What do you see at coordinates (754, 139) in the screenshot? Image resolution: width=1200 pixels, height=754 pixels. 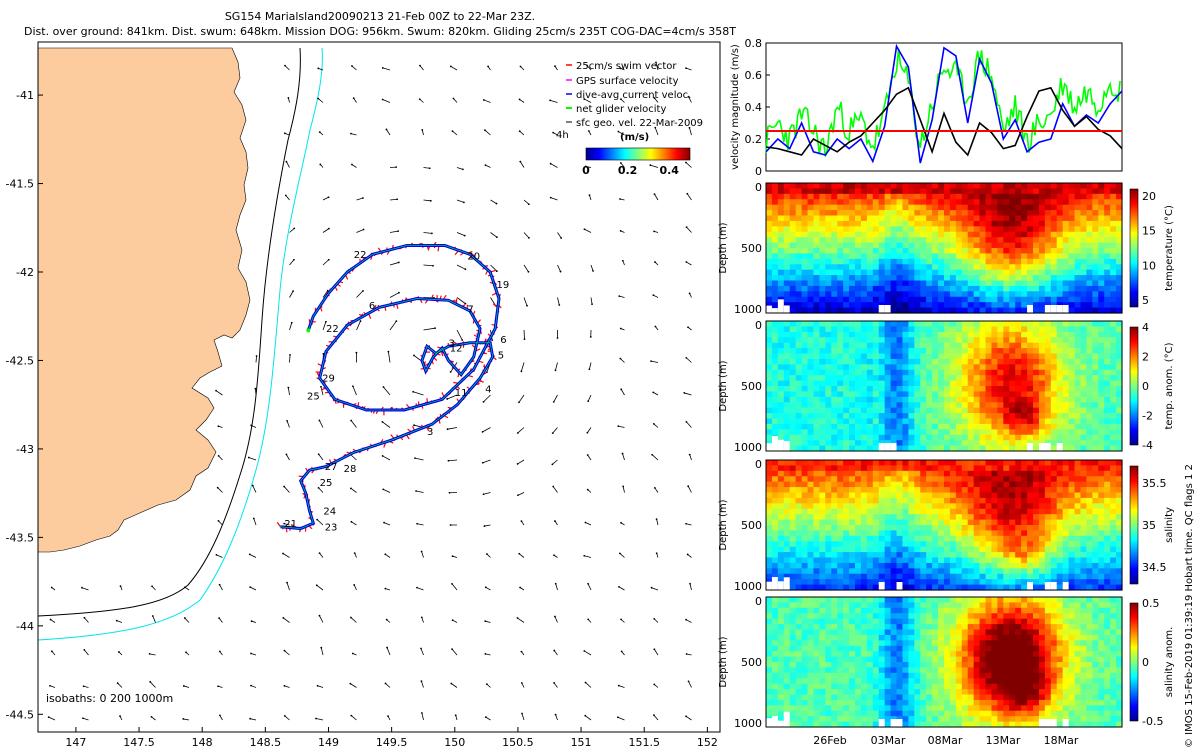 I see `velocity-ytick: 0.2` at bounding box center [754, 139].